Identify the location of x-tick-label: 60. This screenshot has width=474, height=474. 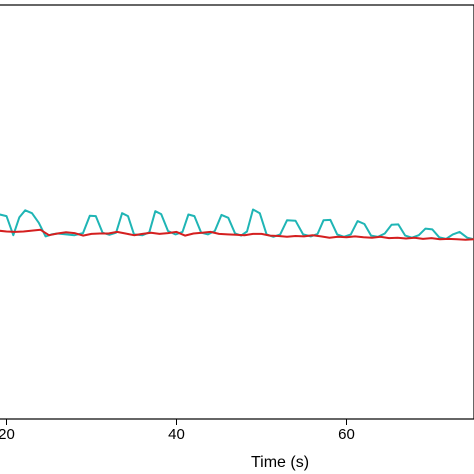
(346, 434).